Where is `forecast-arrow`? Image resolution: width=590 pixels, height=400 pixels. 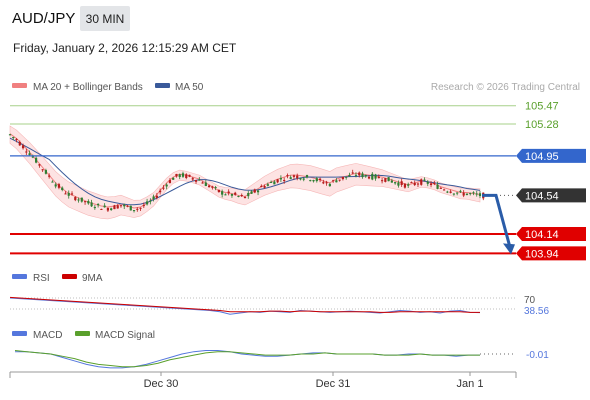 forecast-arrow is located at coordinates (497, 220).